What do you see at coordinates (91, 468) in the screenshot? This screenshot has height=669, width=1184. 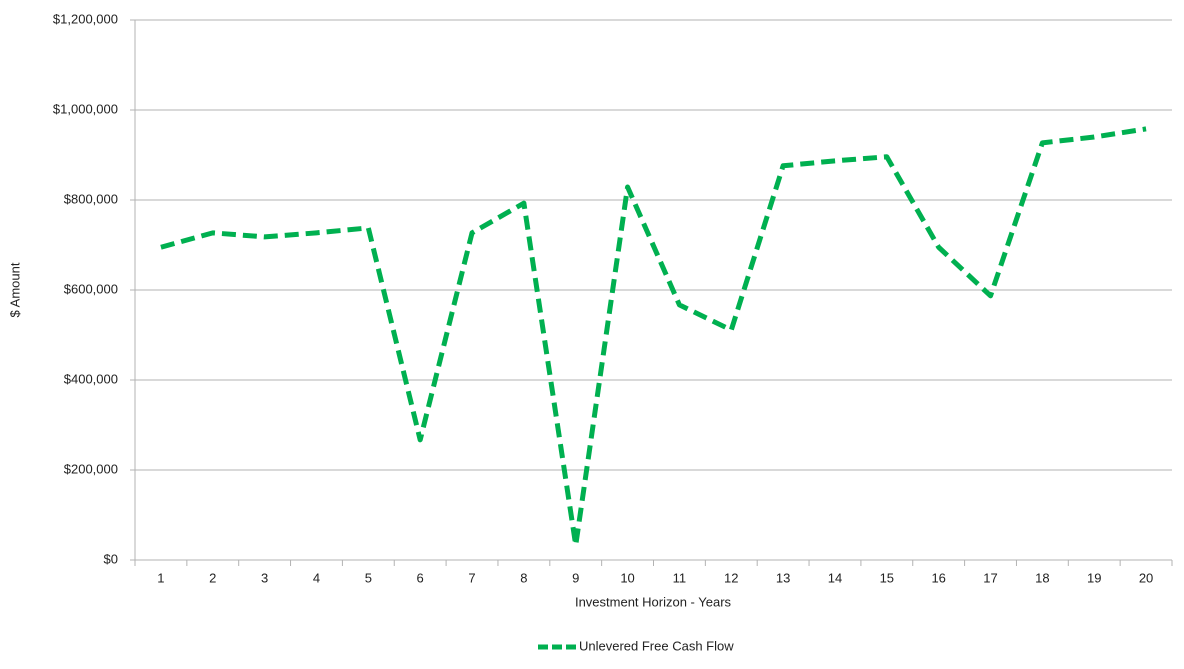 I see `y-tick-label: $200,000` at bounding box center [91, 468].